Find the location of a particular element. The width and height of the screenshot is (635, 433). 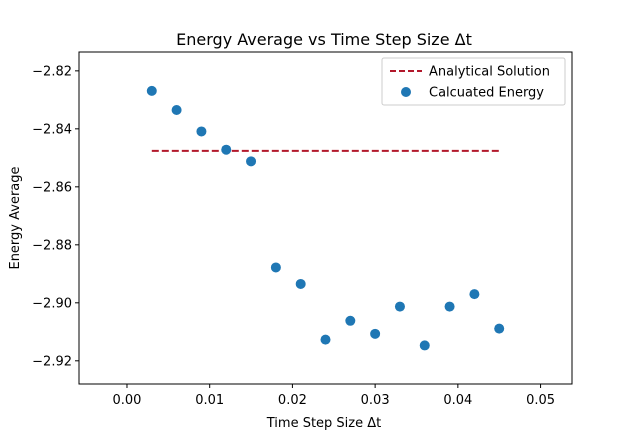

y-axis-label: Energy Average is located at coordinates (15, 217).